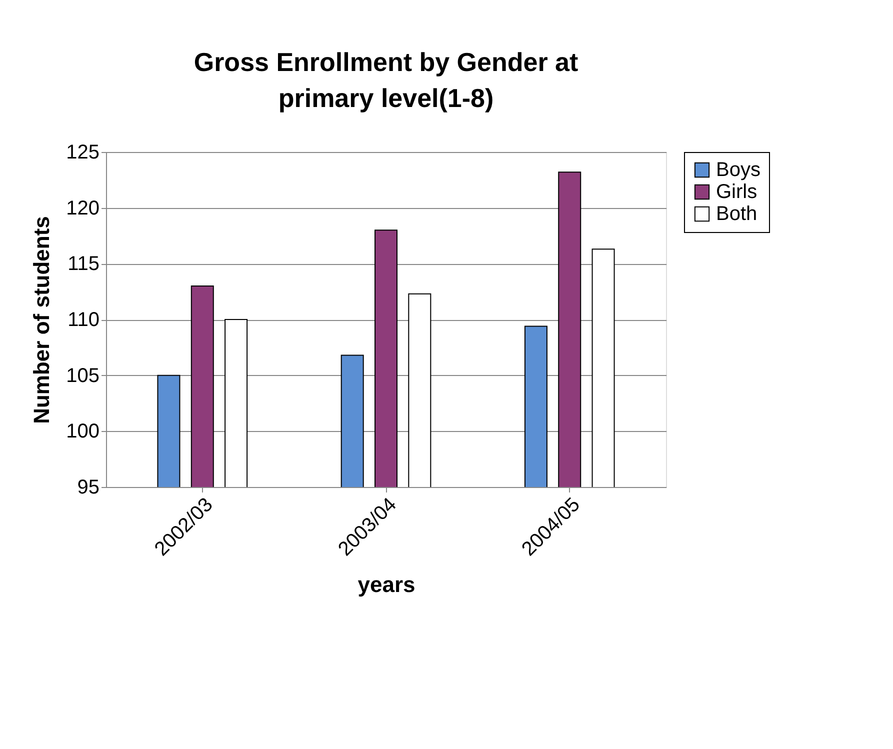 The height and width of the screenshot is (749, 893). Describe the element at coordinates (83, 431) in the screenshot. I see `y-tick-label: 100` at that location.